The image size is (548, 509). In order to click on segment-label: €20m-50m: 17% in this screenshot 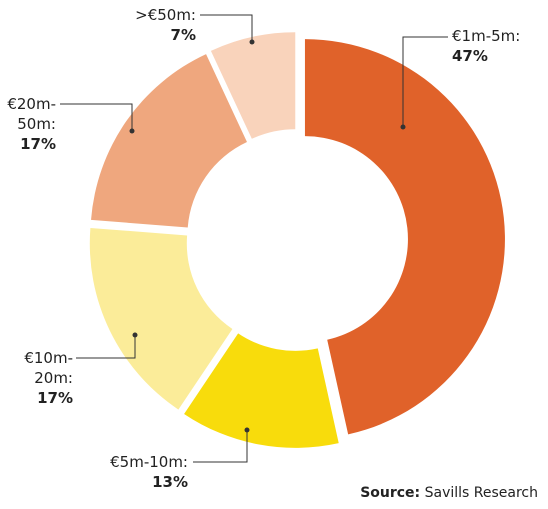, I will do `click(28, 124)`.